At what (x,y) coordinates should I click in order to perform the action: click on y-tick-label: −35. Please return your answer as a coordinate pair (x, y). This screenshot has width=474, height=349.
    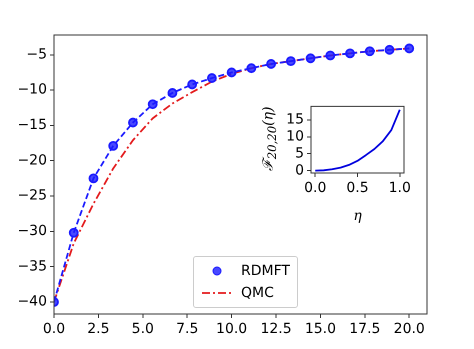
    Looking at the image, I should click on (32, 266).